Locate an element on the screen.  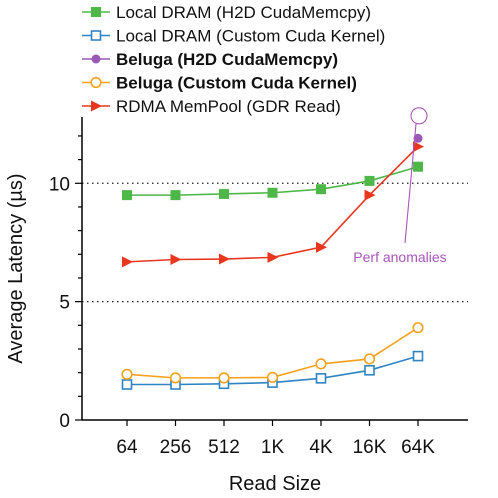
legend-label: RDMA MemPool (GDR Read) is located at coordinates (228, 106).